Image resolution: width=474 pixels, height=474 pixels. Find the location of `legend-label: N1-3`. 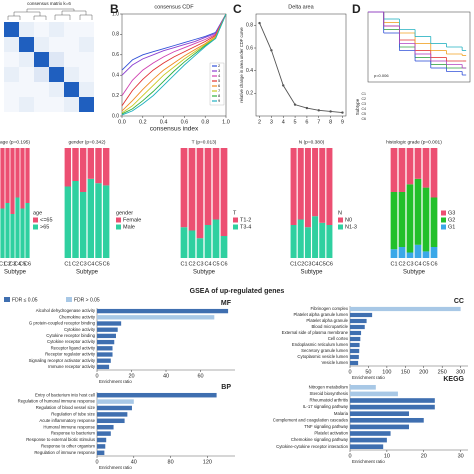

legend-label: N1-3 is located at coordinates (351, 227).